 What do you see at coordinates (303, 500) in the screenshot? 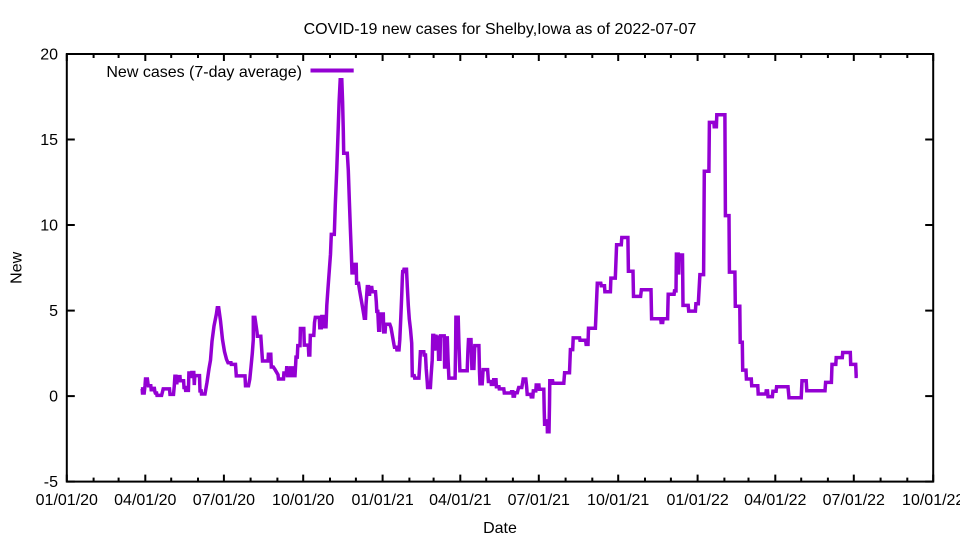
I see `svg-text: 10/01/20` at bounding box center [303, 500].